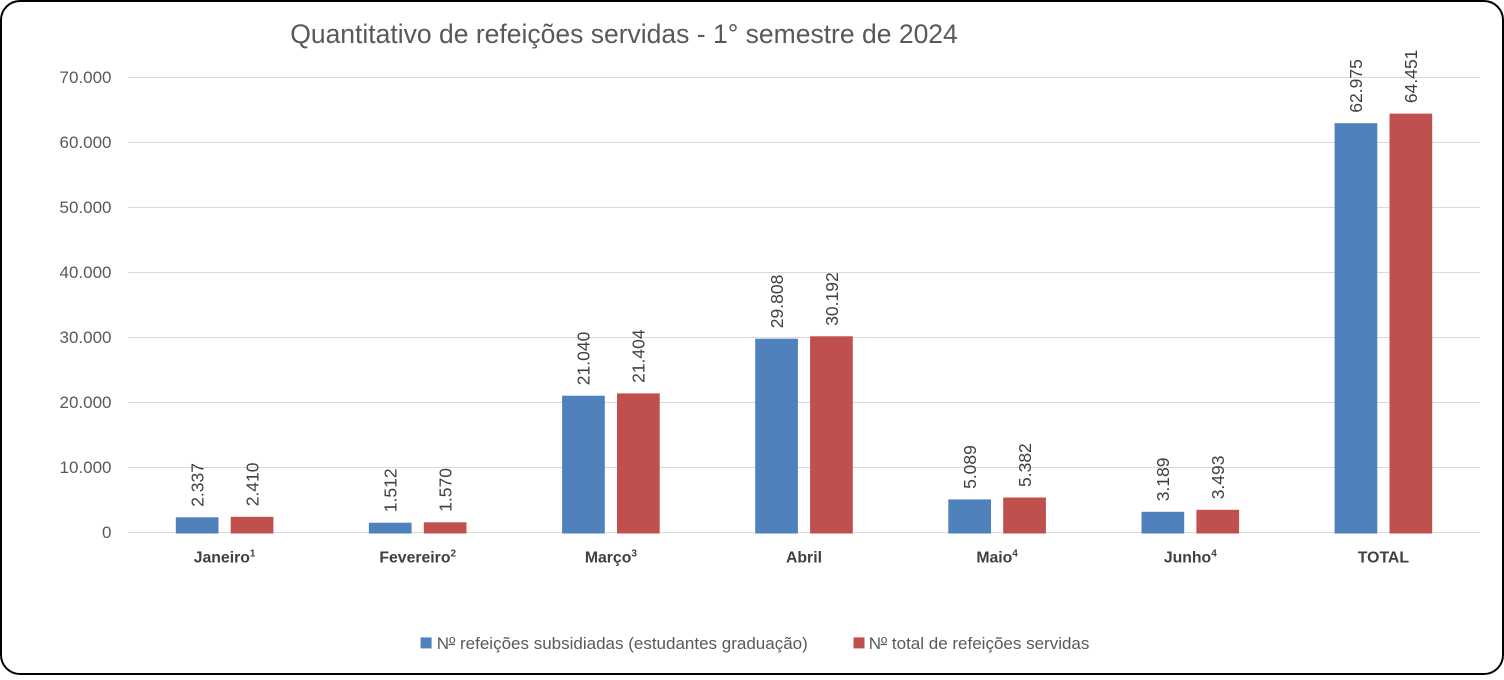 Image resolution: width=1504 pixels, height=680 pixels. What do you see at coordinates (1025, 465) in the screenshot?
I see `svg-text: 5.382` at bounding box center [1025, 465].